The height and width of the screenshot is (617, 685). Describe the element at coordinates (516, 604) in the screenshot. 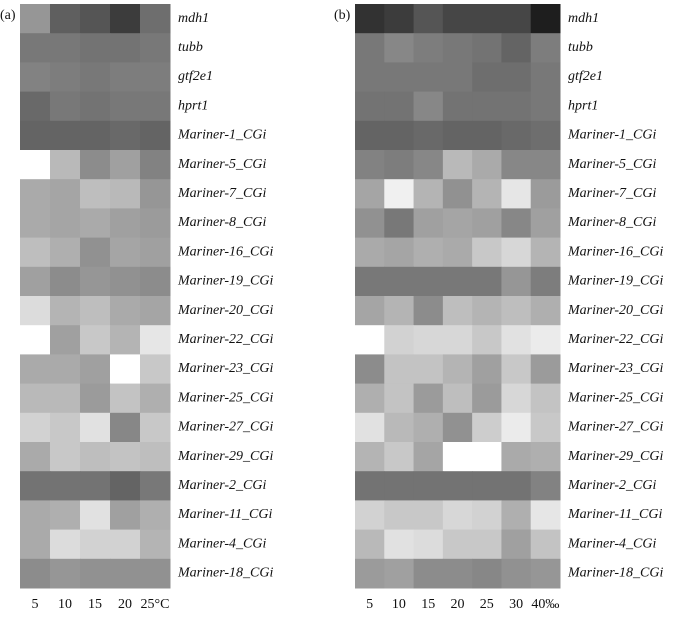

I see `column-label: 30` at that location.